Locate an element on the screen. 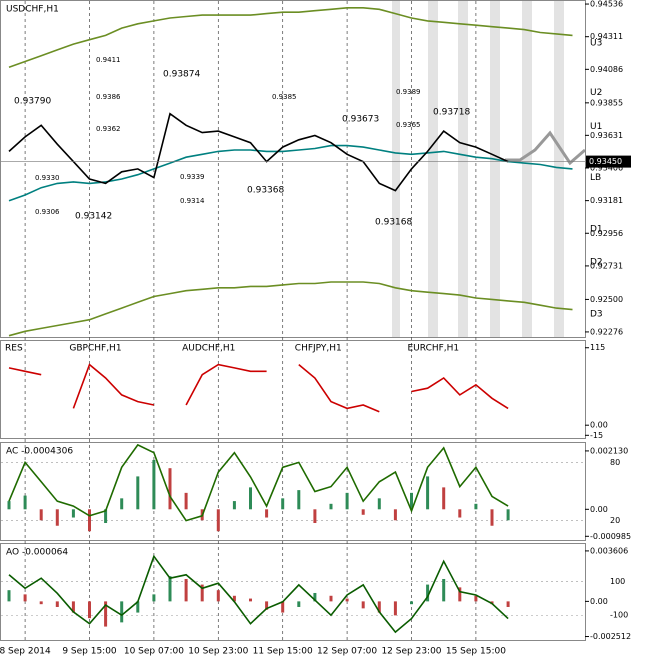 This screenshot has width=650, height=664. x-tick-label: 10 Sep 07:00 is located at coordinates (154, 652).